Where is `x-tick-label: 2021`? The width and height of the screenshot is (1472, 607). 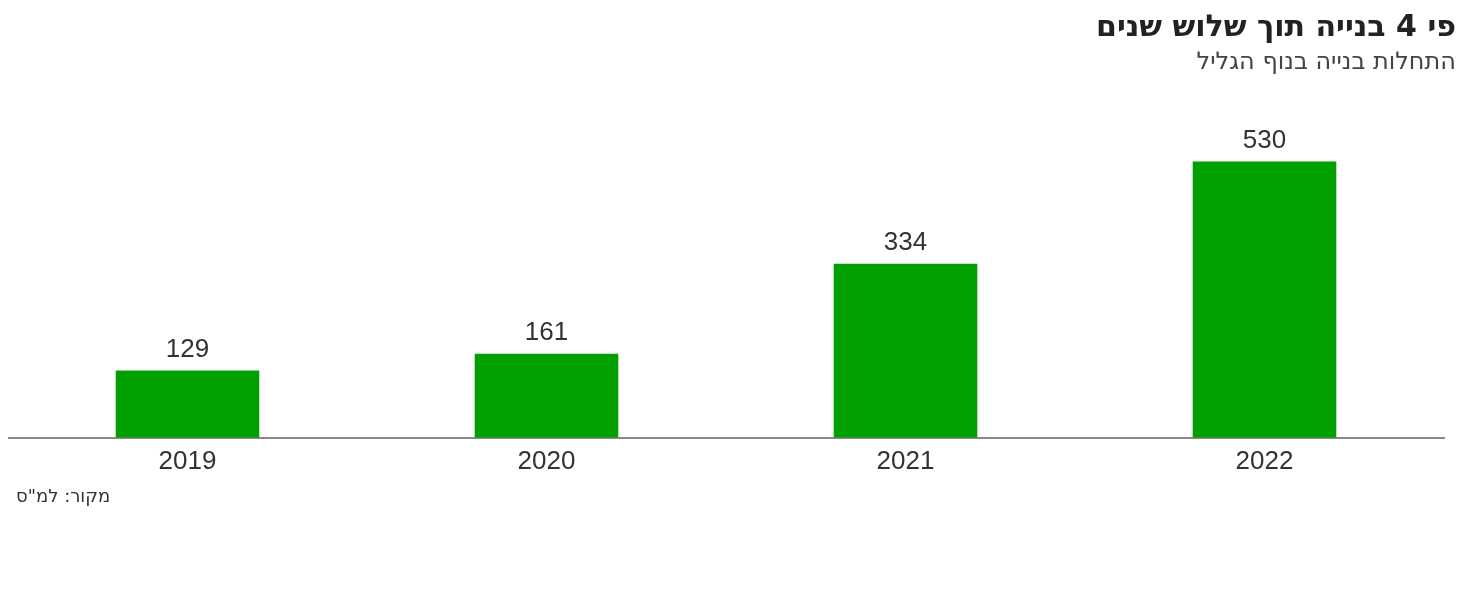 x-tick-label: 2021 is located at coordinates (905, 459).